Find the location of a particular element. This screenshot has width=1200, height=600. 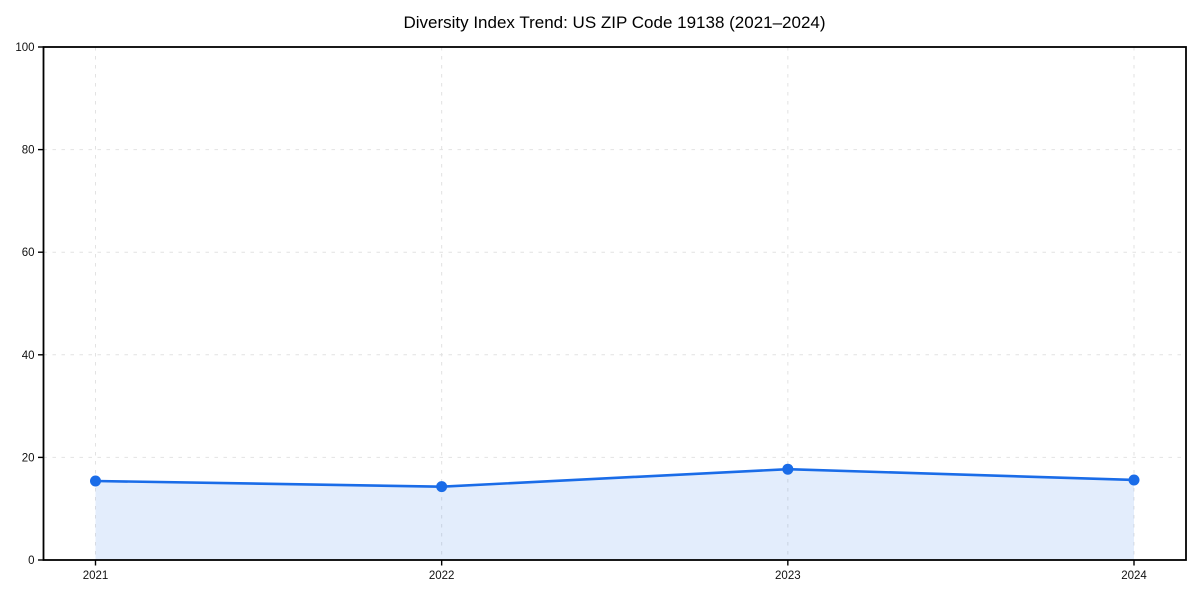

y-tick-label: 60 is located at coordinates (28, 253).